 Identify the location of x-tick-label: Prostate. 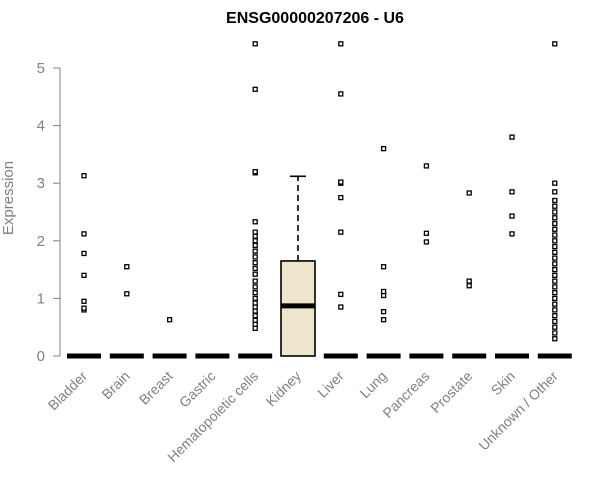
(451, 392).